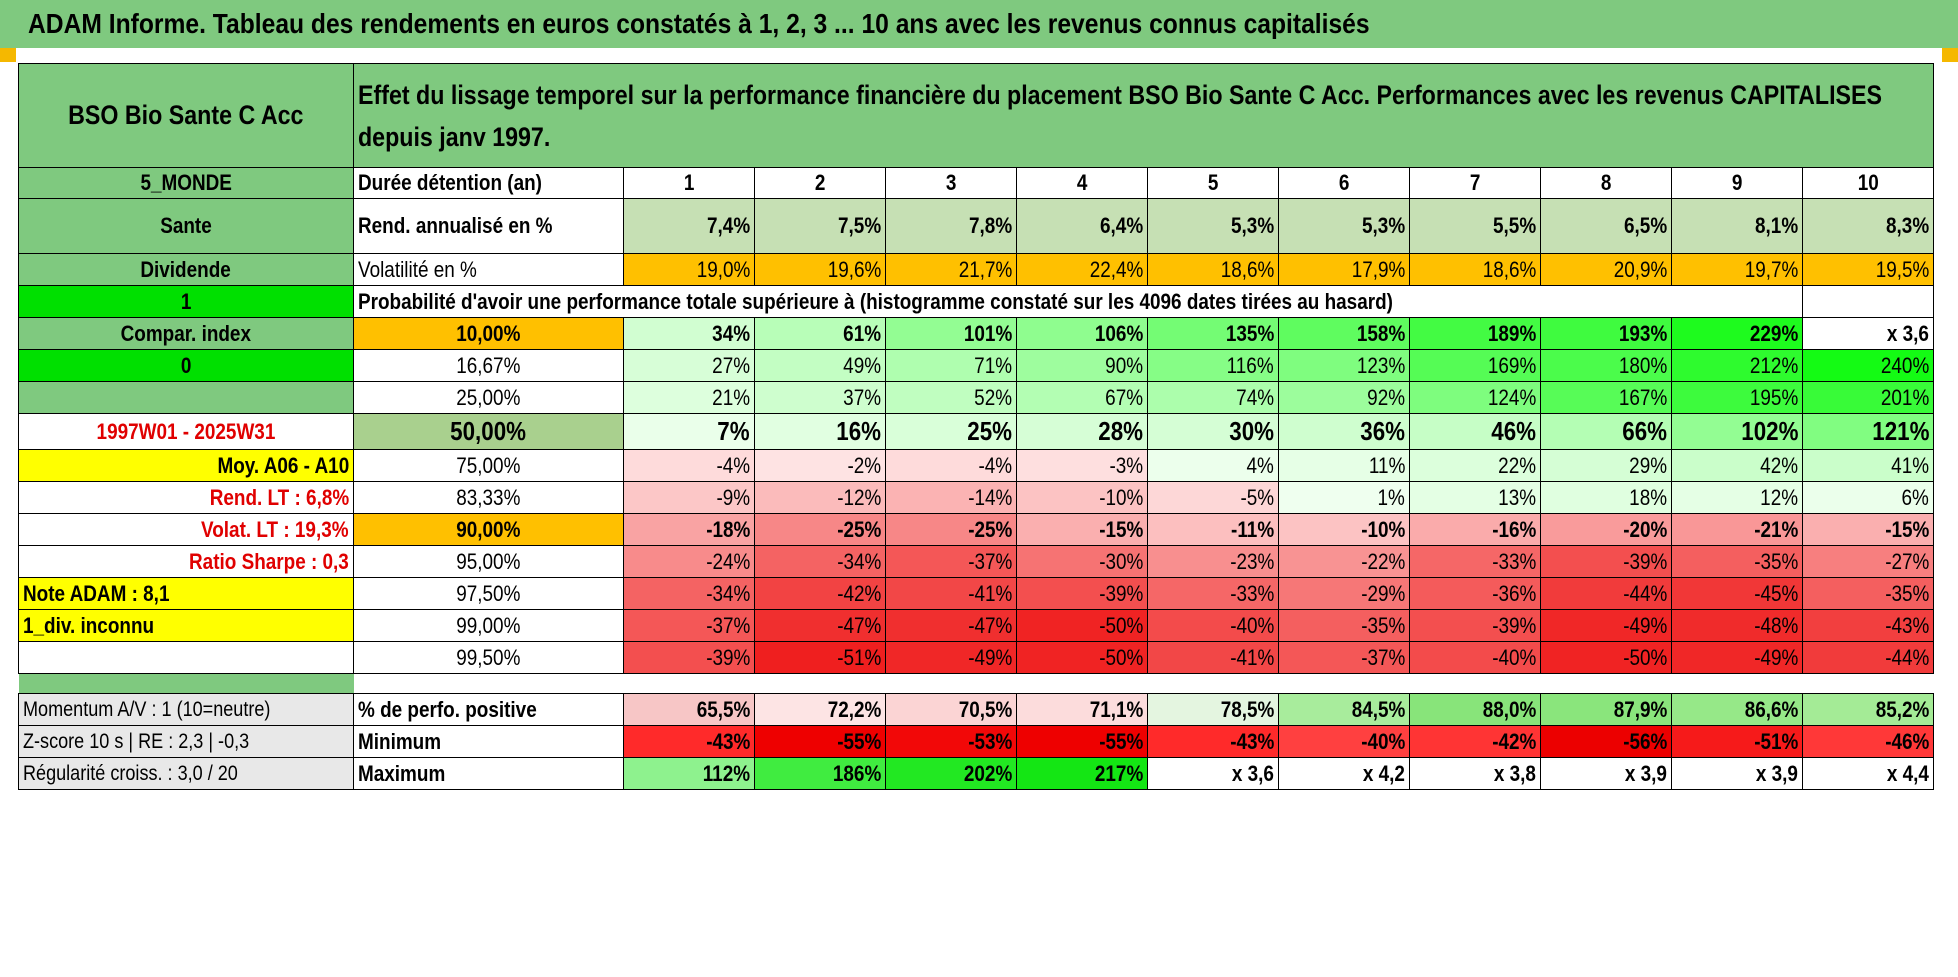 Image resolution: width=1958 pixels, height=977 pixels. Describe the element at coordinates (1907, 225) in the screenshot. I see `annual-return-value-text: 8,3%` at that location.